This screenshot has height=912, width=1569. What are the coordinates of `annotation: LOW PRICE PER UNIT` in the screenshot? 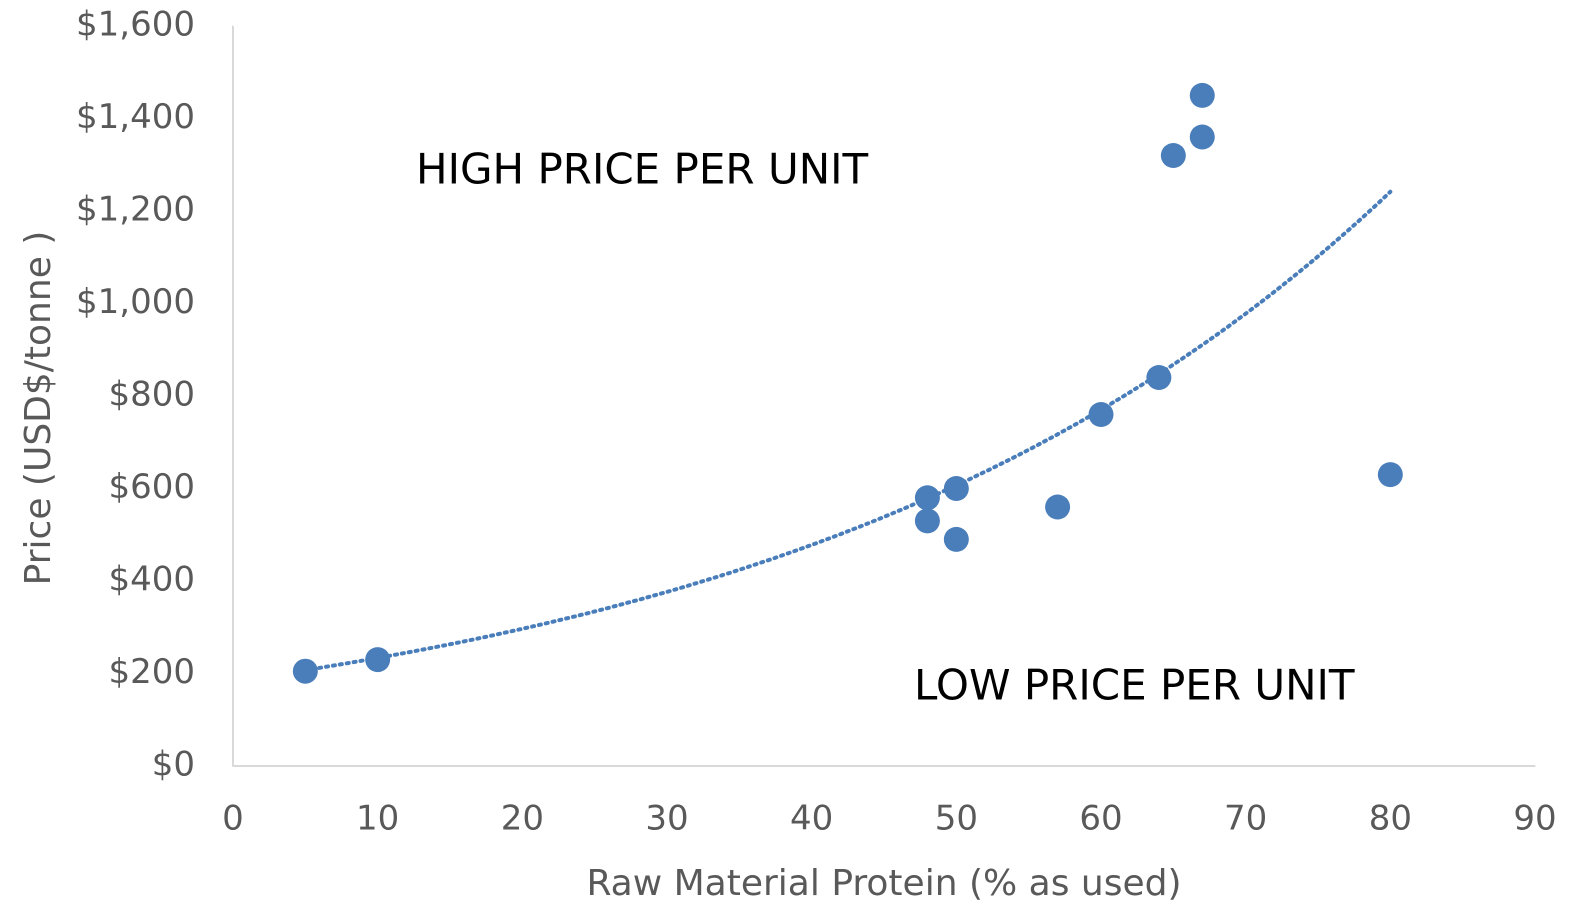 It's located at (1134, 685).